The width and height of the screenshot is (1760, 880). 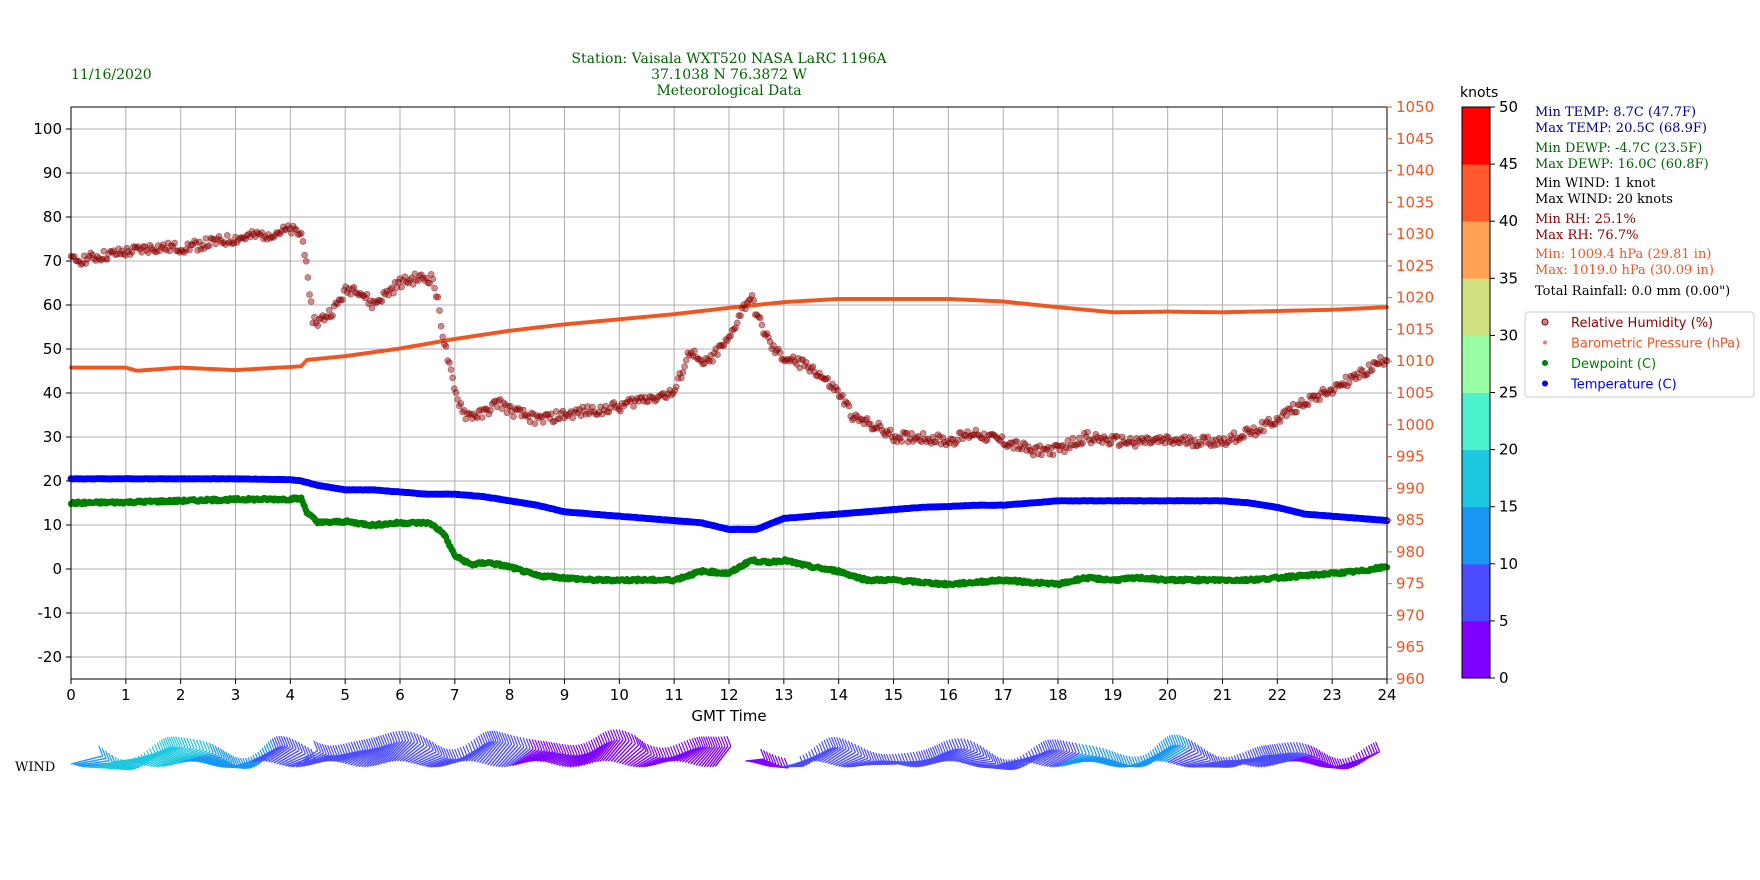 I want to click on x-tick-label: 13, so click(x=783, y=695).